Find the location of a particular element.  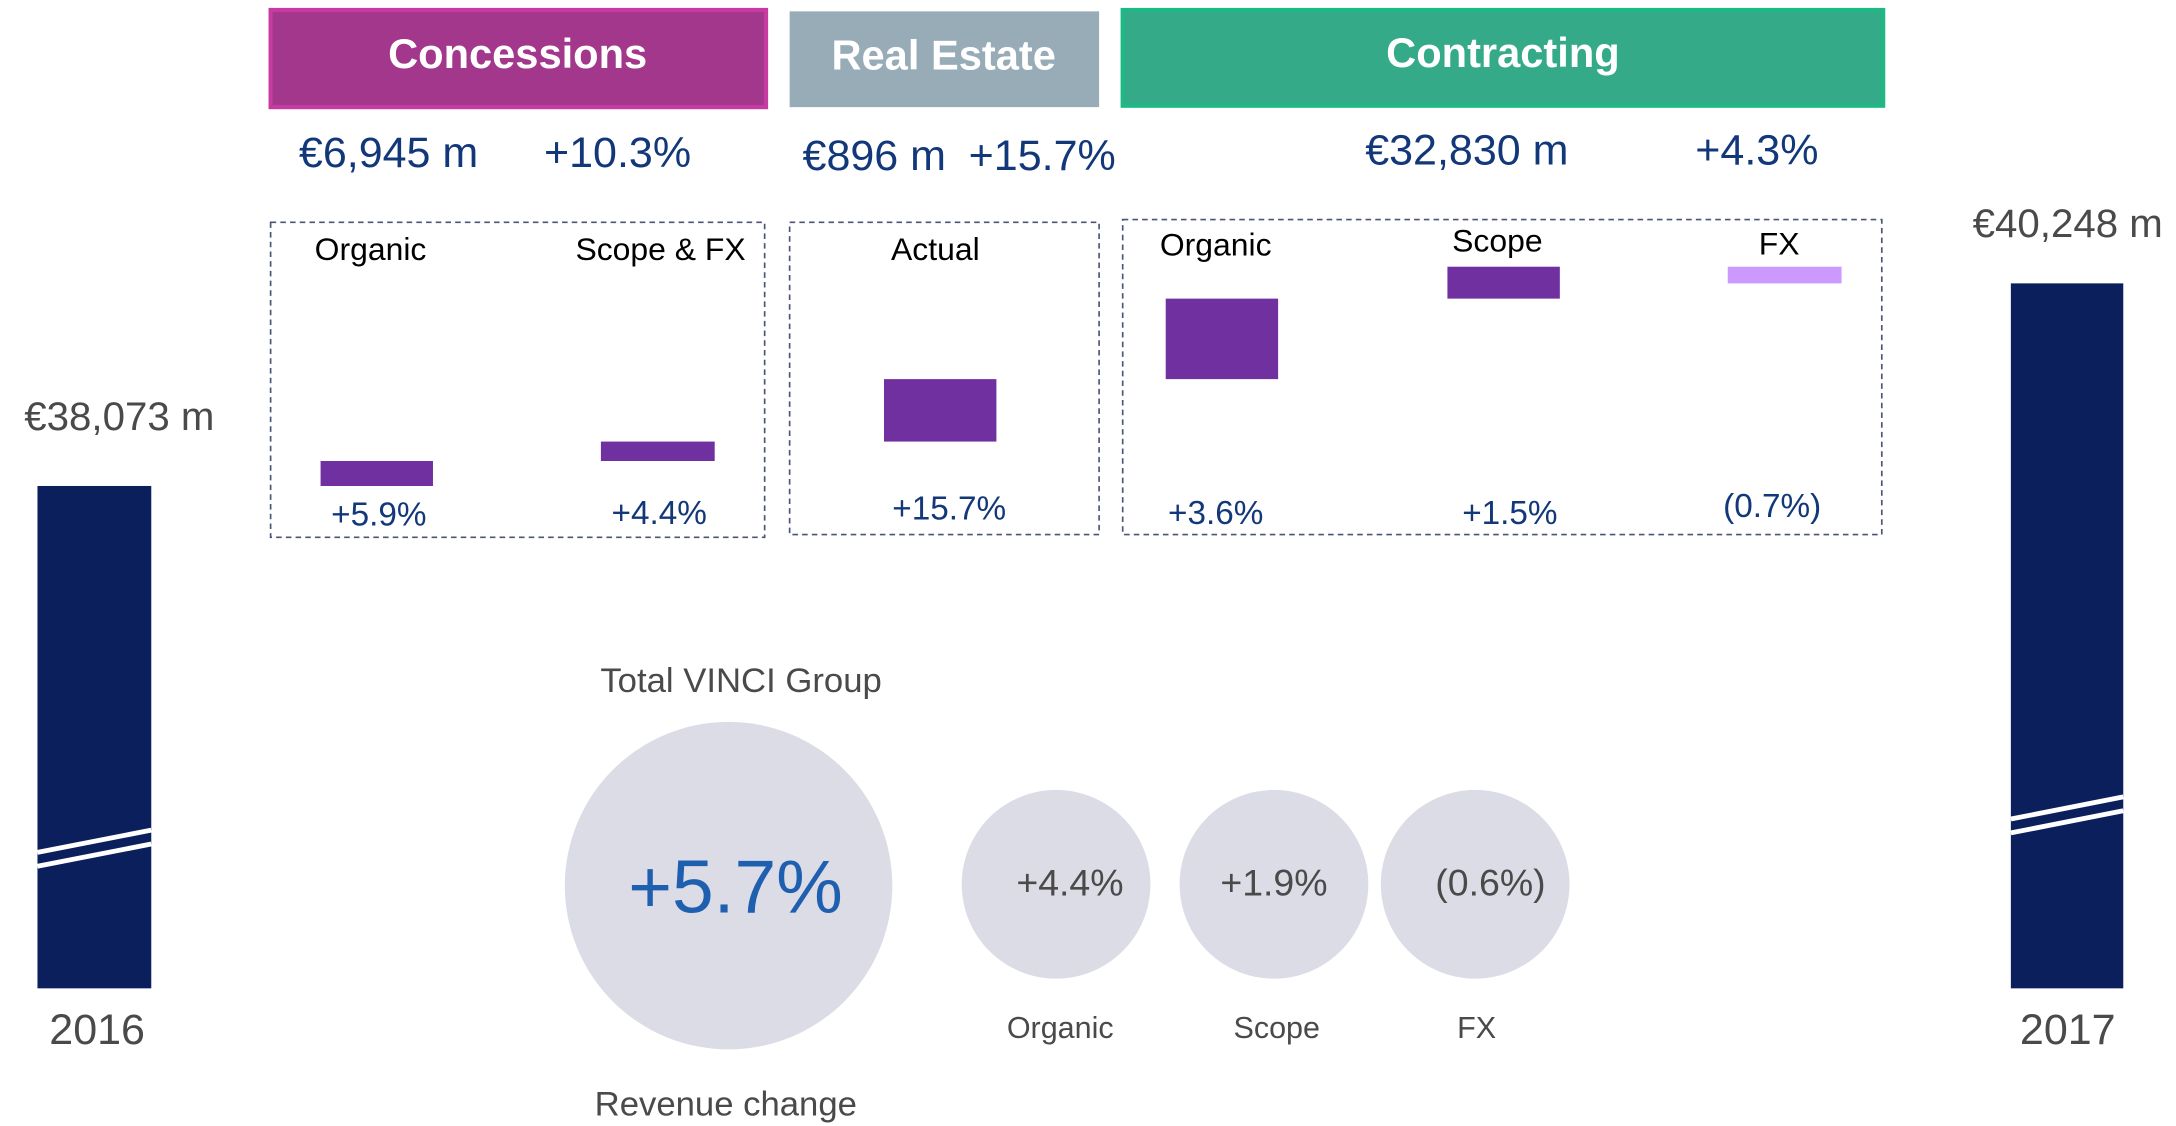

component-value: +1.5% is located at coordinates (1509, 513).